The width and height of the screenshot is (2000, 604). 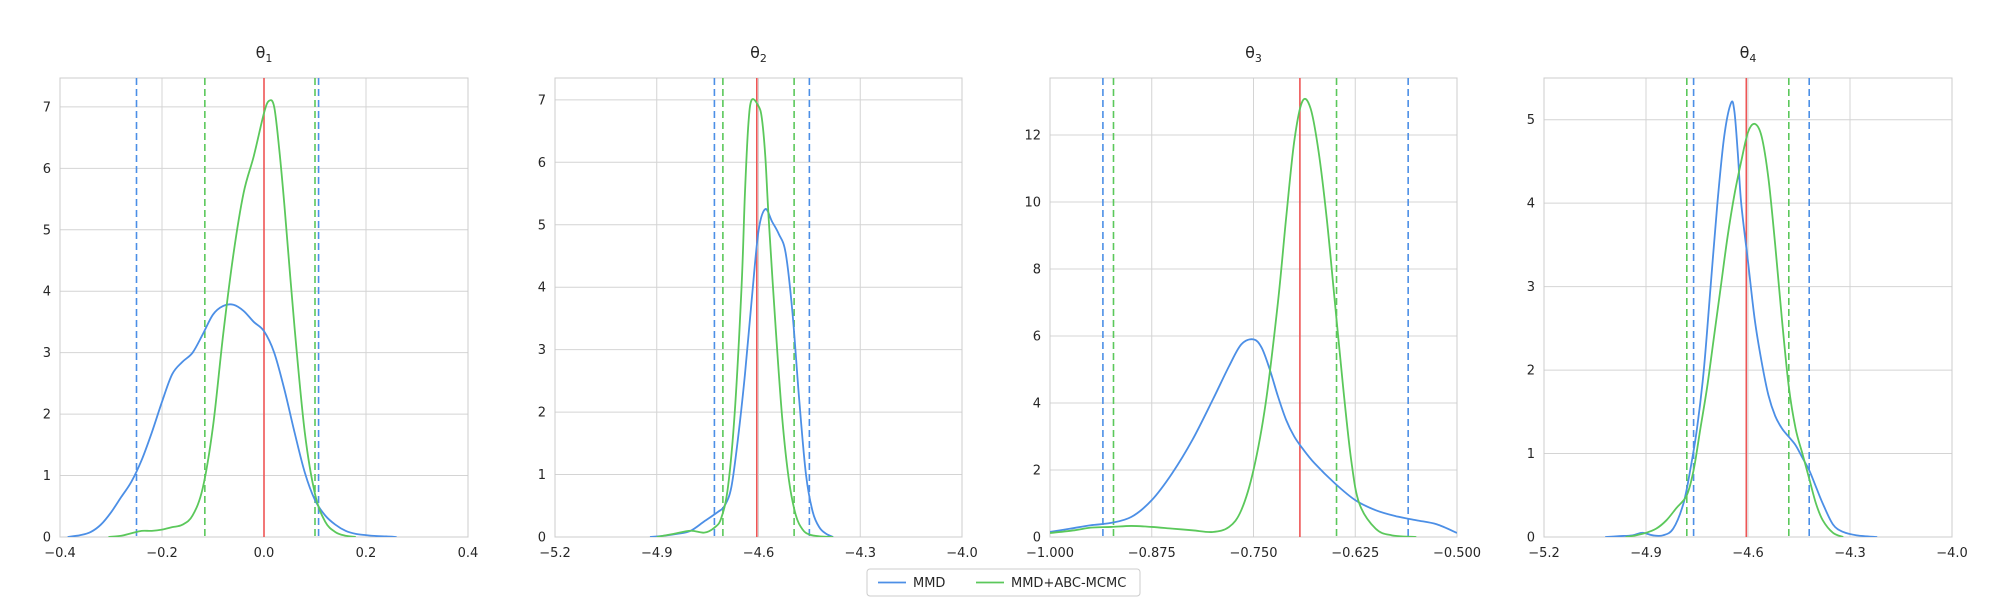 What do you see at coordinates (264, 553) in the screenshot?
I see `x-tick-label: 0.0` at bounding box center [264, 553].